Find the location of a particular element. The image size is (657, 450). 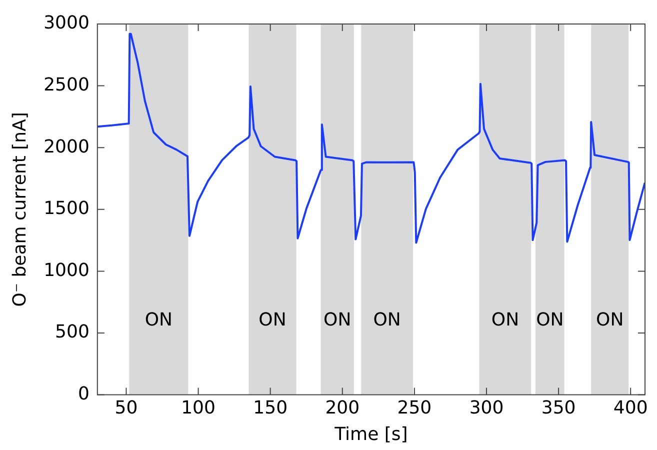

y-tick-label: 2000 is located at coordinates (67, 147).